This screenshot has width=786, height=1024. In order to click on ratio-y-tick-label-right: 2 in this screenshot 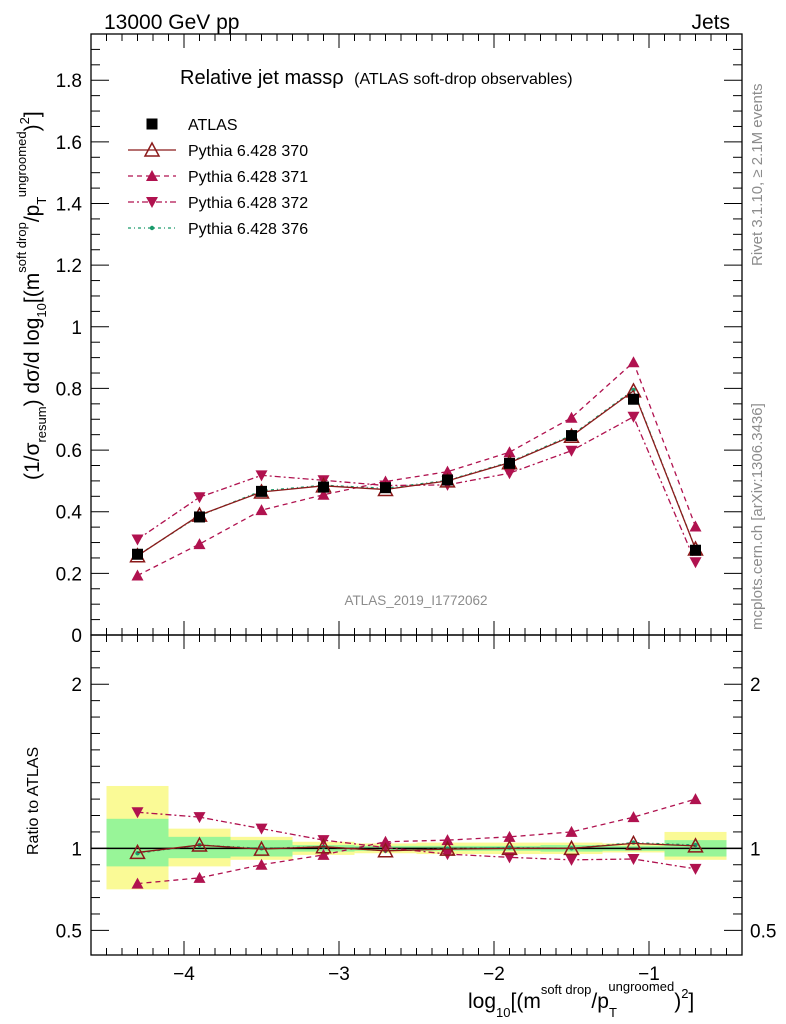, I will do `click(755, 685)`.